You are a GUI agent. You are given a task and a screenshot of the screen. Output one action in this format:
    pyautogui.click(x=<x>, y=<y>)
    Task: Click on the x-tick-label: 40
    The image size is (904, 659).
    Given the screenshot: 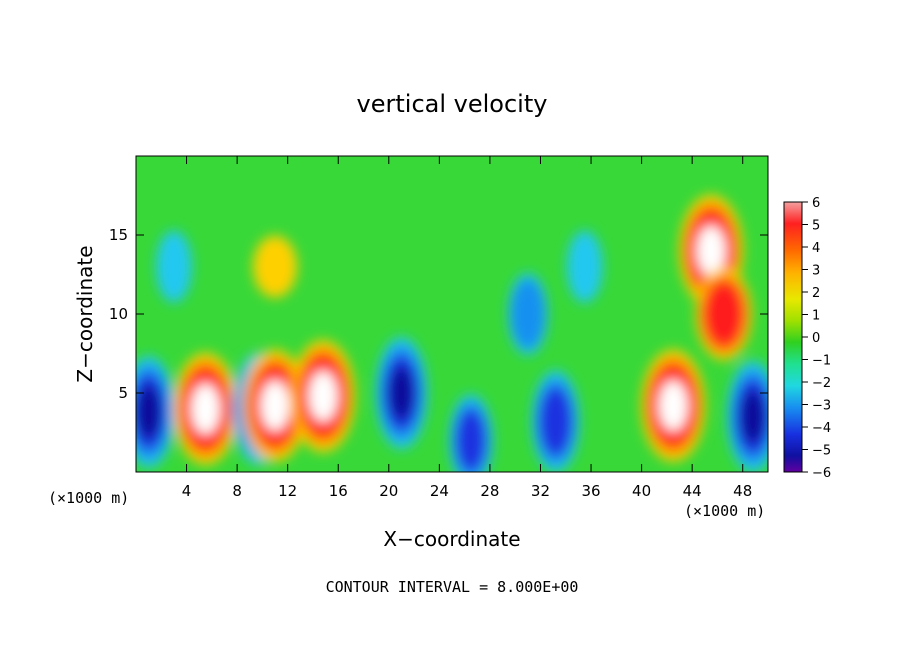 What is the action you would take?
    pyautogui.click(x=641, y=491)
    